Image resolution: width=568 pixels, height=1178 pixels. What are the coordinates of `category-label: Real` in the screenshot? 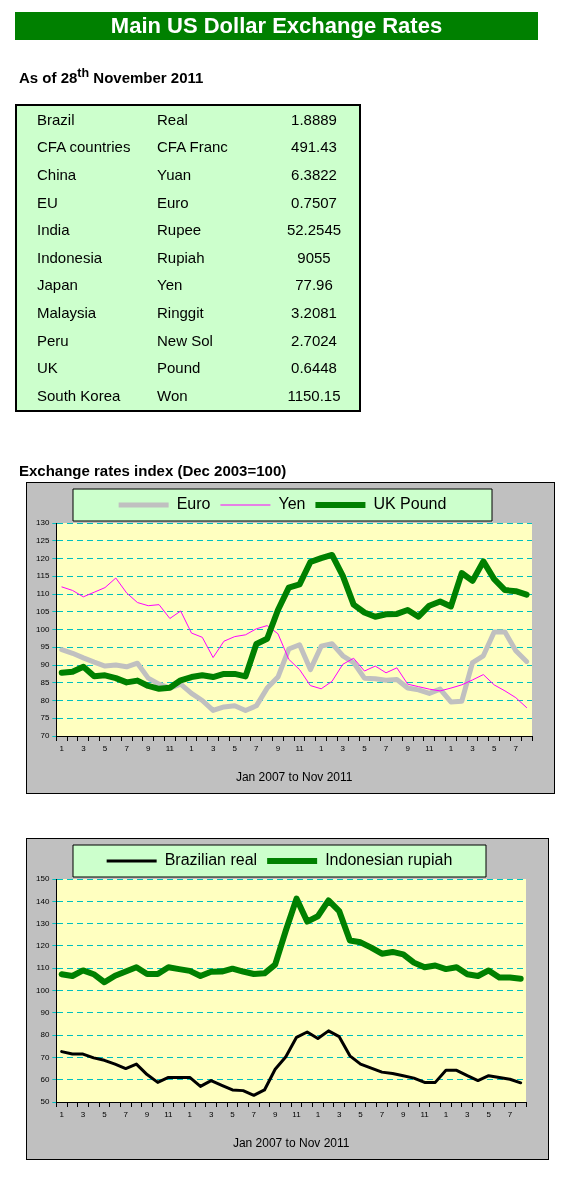 It's located at (172, 119).